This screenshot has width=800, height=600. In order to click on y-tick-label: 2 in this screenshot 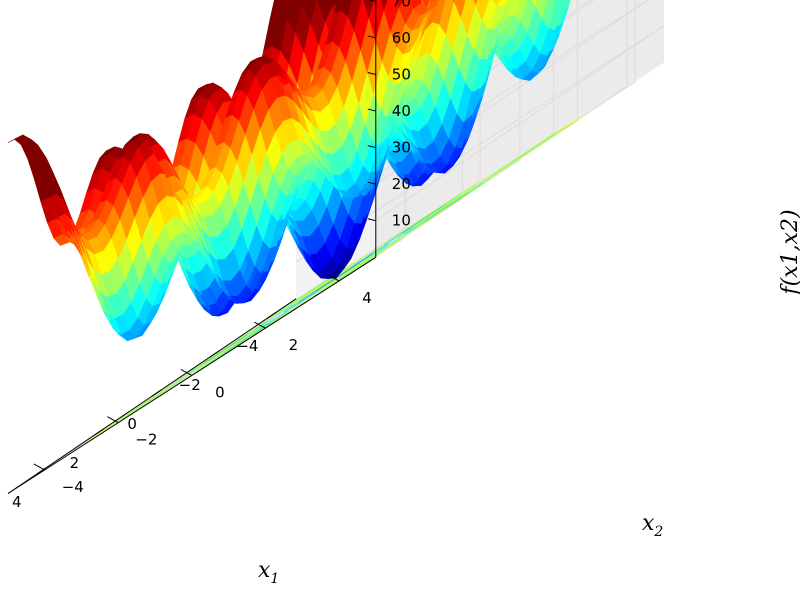, I will do `click(294, 345)`.